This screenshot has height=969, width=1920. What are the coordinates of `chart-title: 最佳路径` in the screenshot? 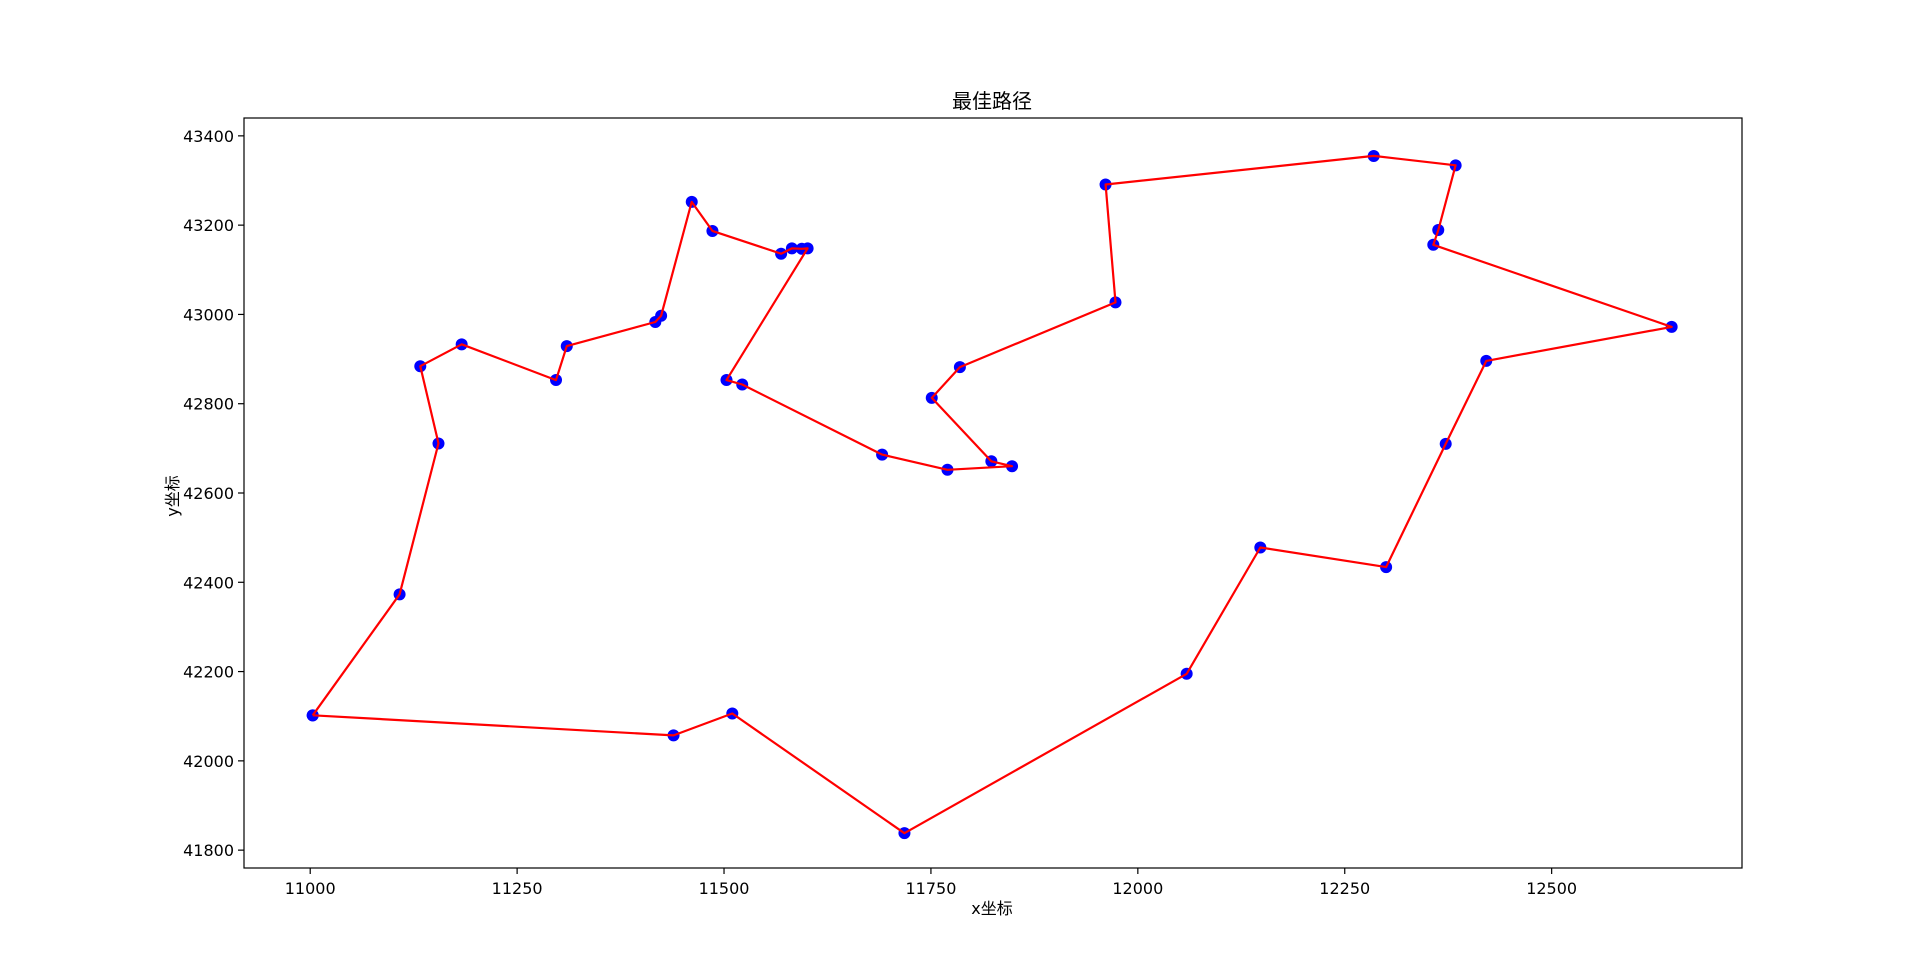 It's located at (992, 101).